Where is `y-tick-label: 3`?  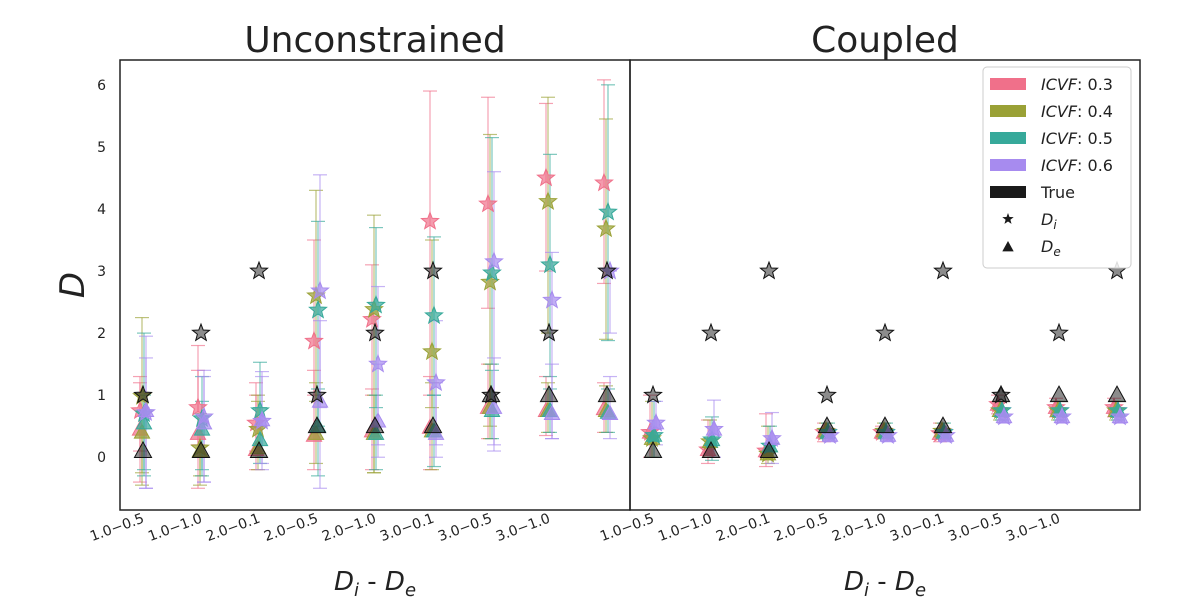
y-tick-label: 3 is located at coordinates (101, 272).